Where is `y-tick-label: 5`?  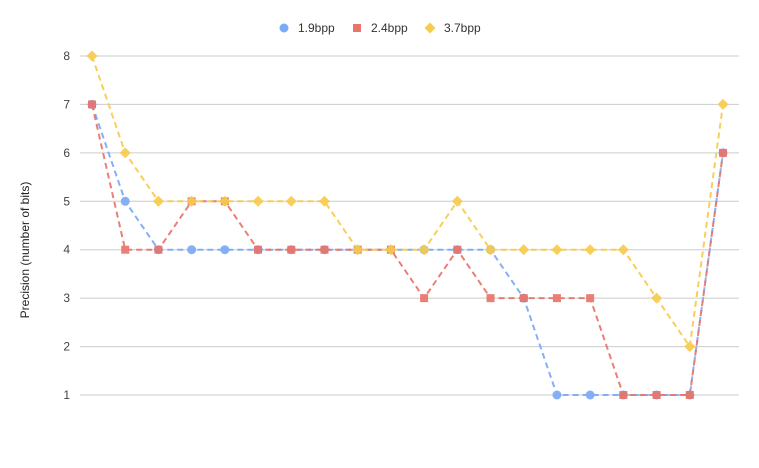
y-tick-label: 5 is located at coordinates (66, 201).